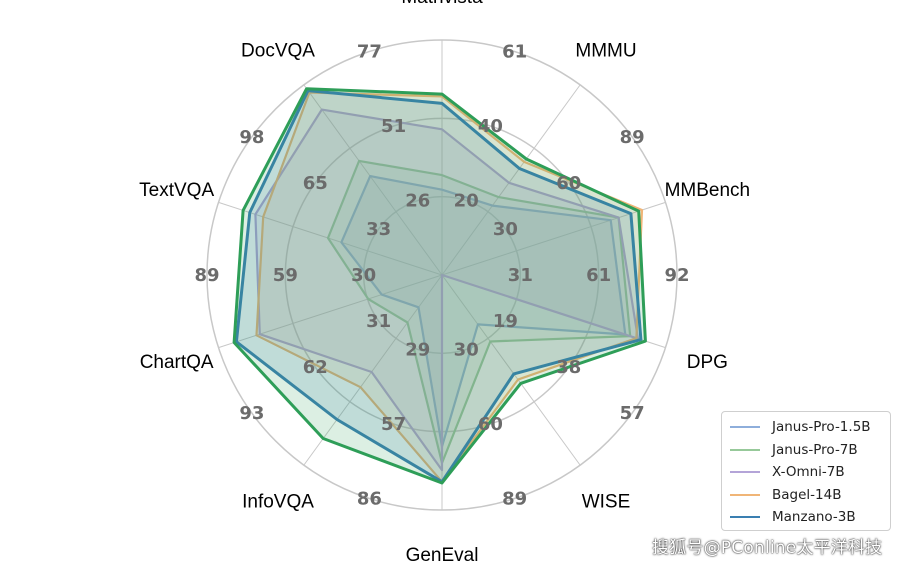 Image resolution: width=897 pixels, height=562 pixels. What do you see at coordinates (369, 52) in the screenshot?
I see `tick-label: 77` at bounding box center [369, 52].